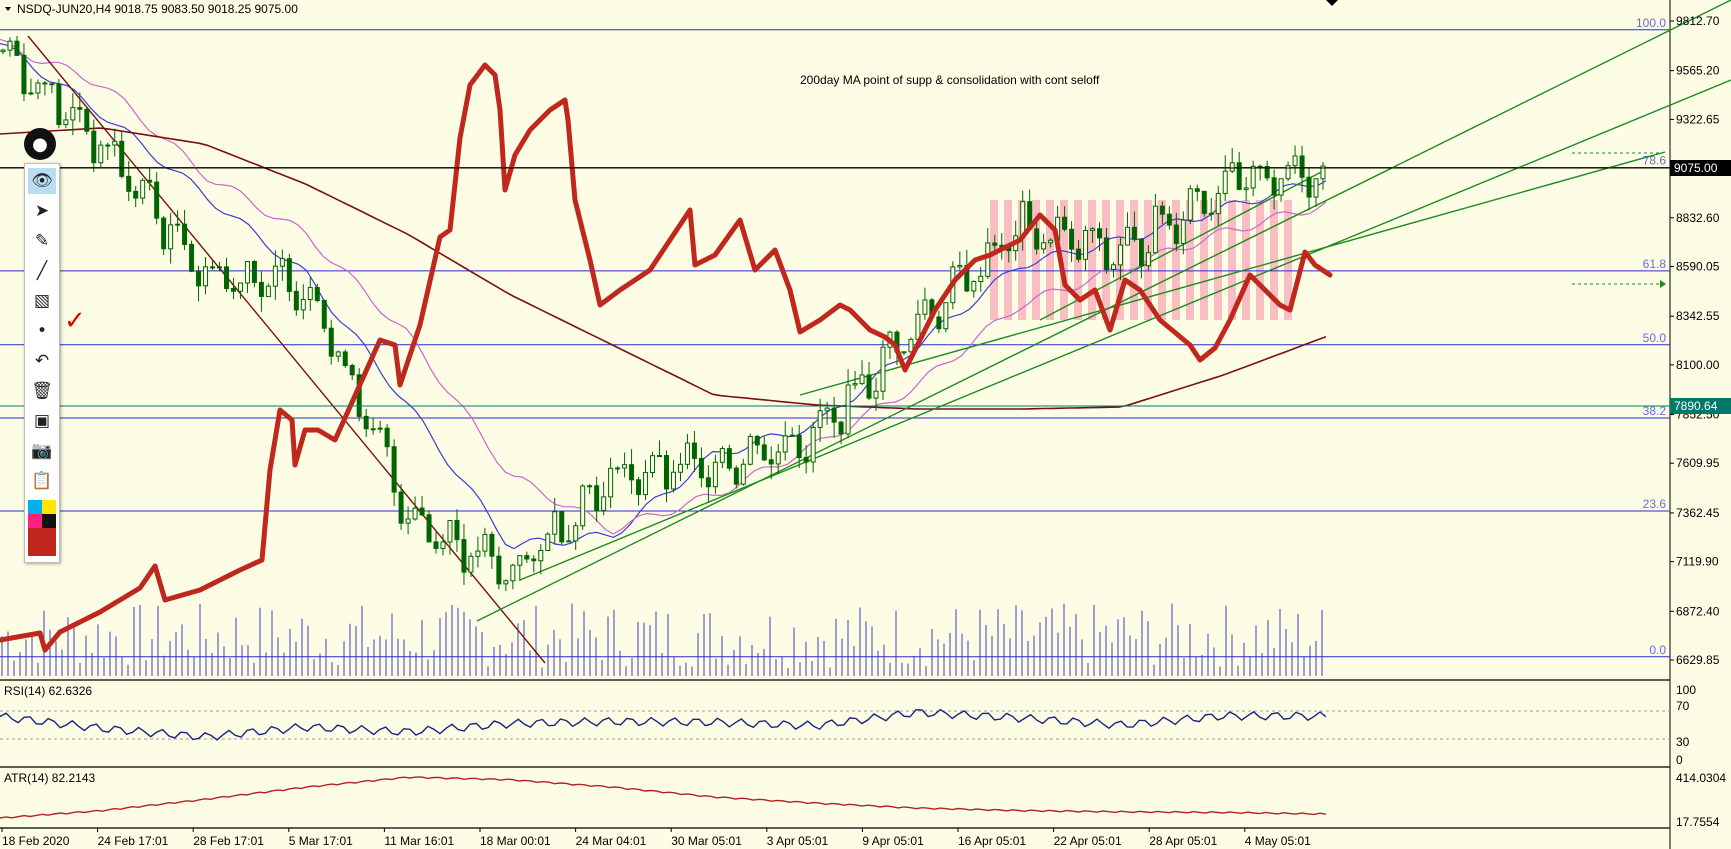 This screenshot has width=1731, height=849. What do you see at coordinates (663, 797) in the screenshot?
I see `atr-line` at bounding box center [663, 797].